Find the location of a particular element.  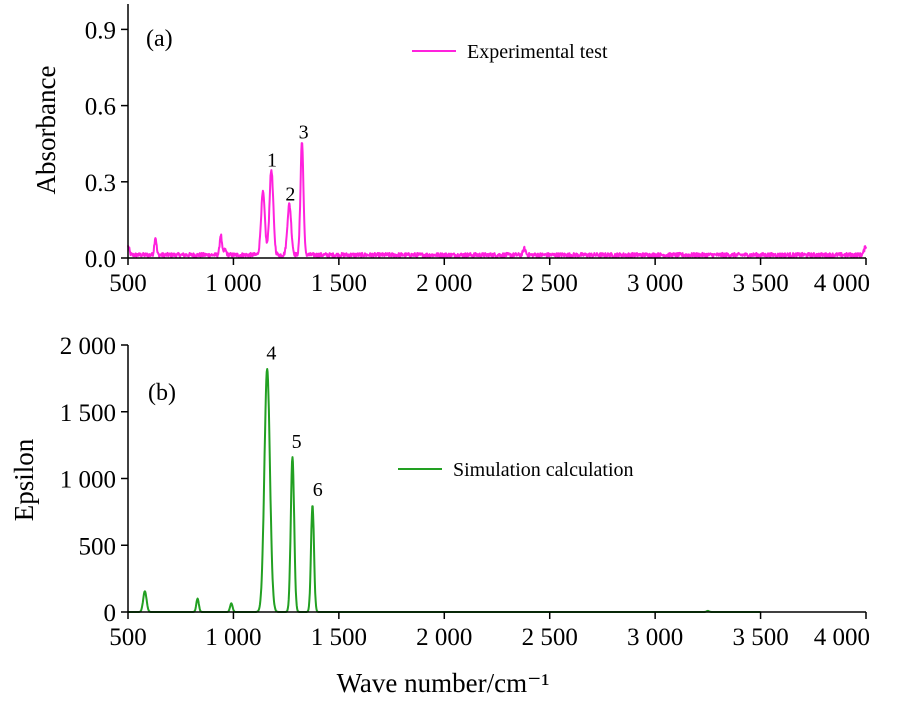

y-tick-label: 0.0 is located at coordinates (100, 259).